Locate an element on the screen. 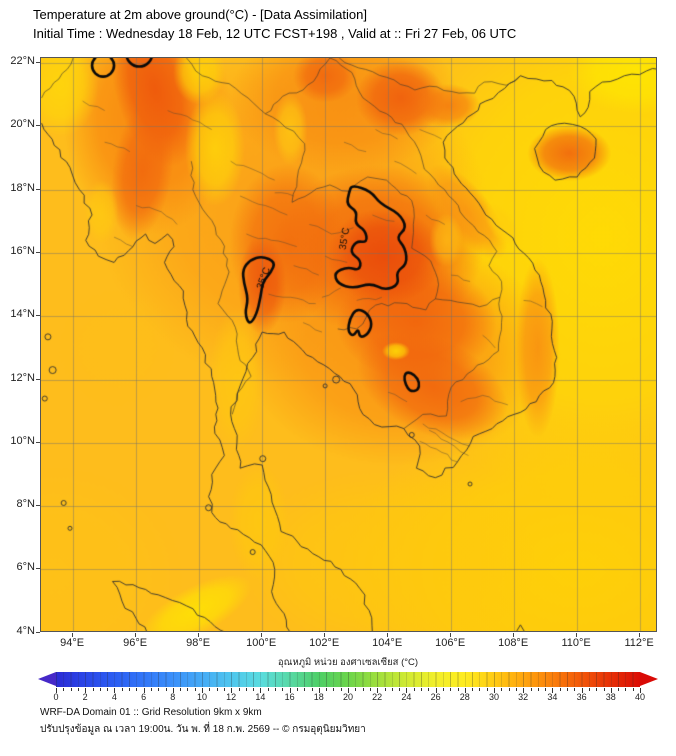  colorbar-tick-number: 36 is located at coordinates (581, 697).